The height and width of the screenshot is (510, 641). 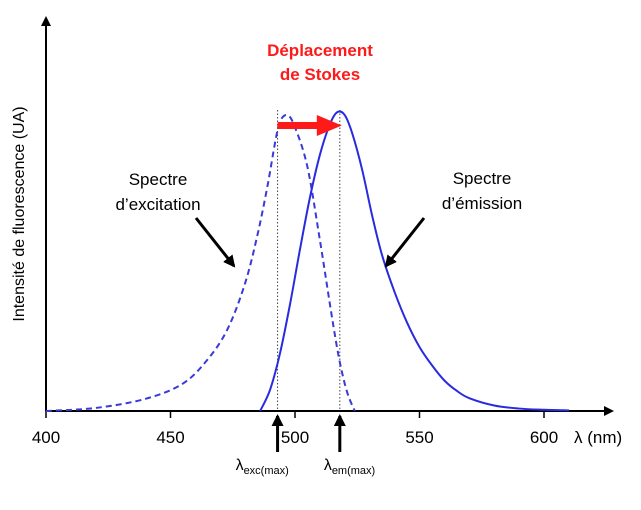 What do you see at coordinates (482, 203) in the screenshot?
I see `emission-label-line2: d’émission` at bounding box center [482, 203].